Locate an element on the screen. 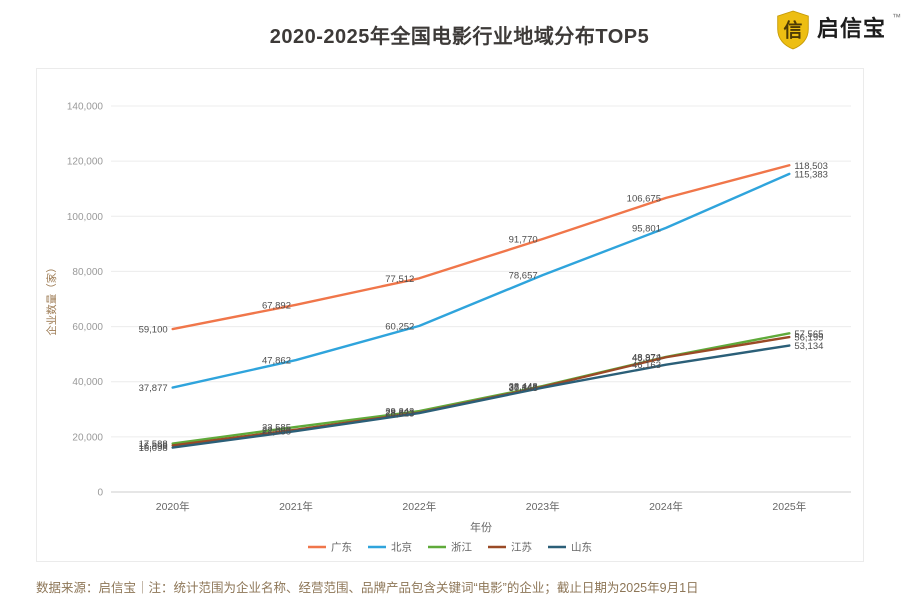  header: 2020-2025年全国电影行业地域分布TOP5 信 启信宝 ™ is located at coordinates (459, 31).